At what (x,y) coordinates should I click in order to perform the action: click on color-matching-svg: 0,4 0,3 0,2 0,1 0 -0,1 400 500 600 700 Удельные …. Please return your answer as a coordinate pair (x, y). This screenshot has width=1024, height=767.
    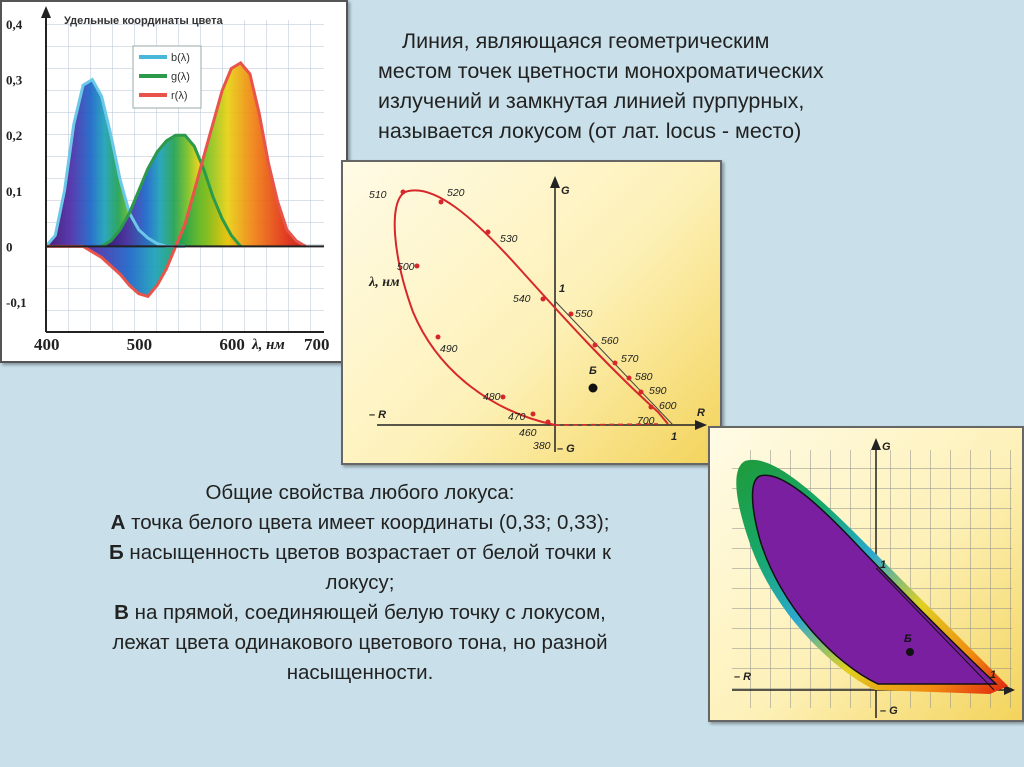
    Looking at the image, I should click on (168, 180).